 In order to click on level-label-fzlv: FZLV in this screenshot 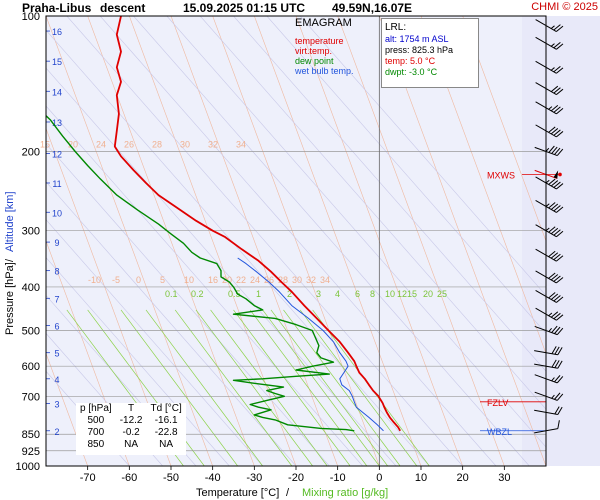, I will do `click(497, 403)`.